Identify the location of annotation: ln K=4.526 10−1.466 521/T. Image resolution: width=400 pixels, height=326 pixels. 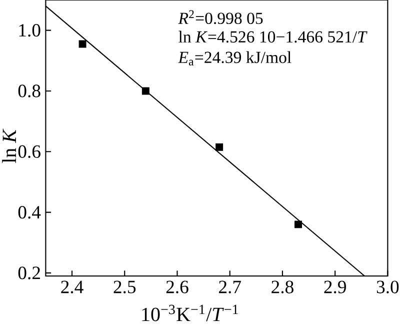
(273, 36).